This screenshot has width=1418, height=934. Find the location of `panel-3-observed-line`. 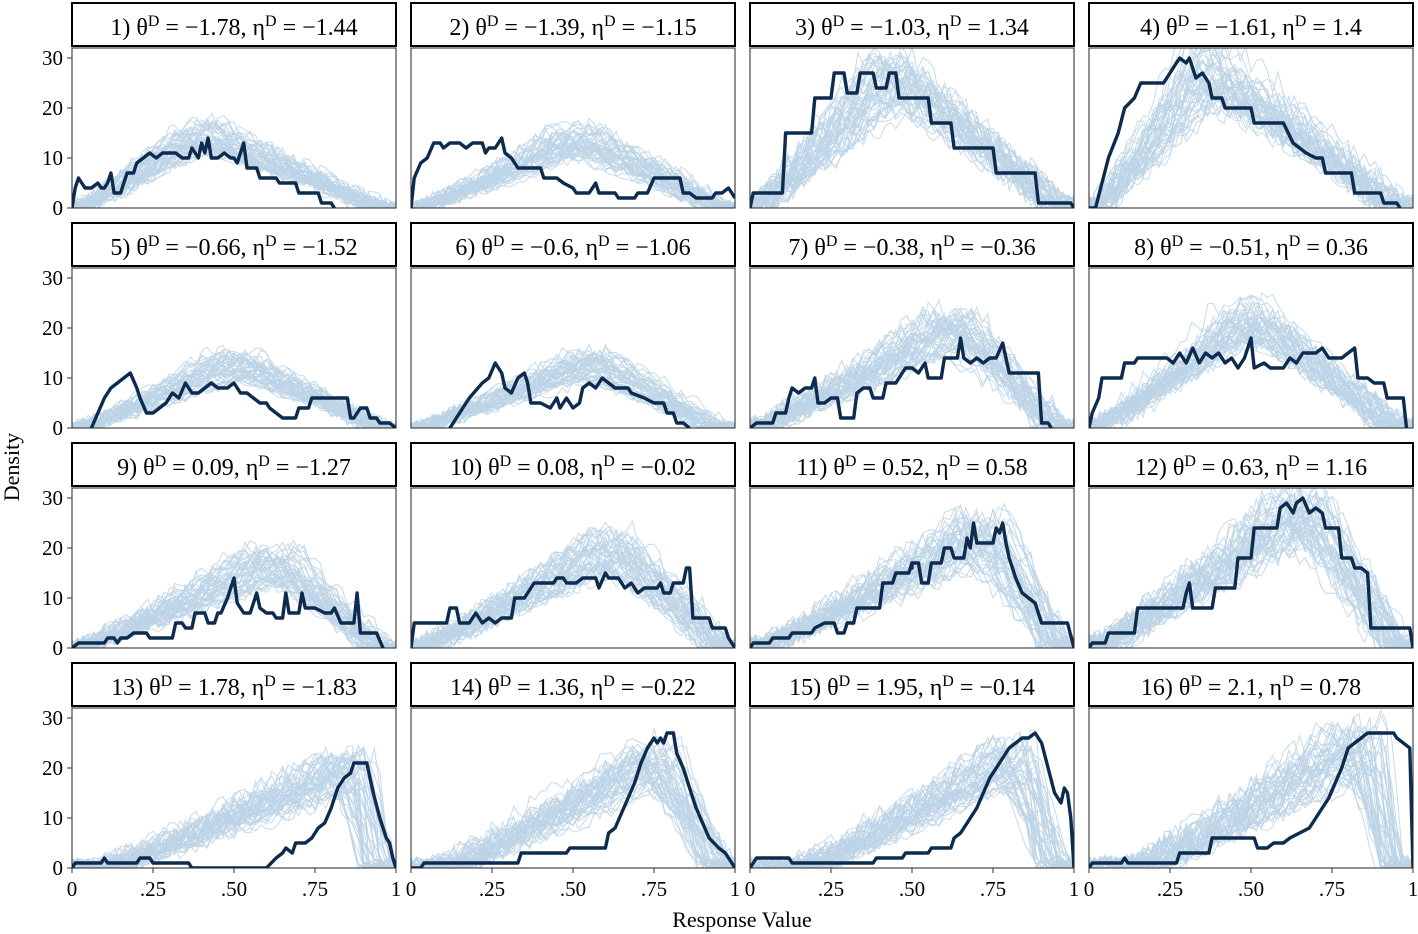

panel-3-observed-line is located at coordinates (912, 139).